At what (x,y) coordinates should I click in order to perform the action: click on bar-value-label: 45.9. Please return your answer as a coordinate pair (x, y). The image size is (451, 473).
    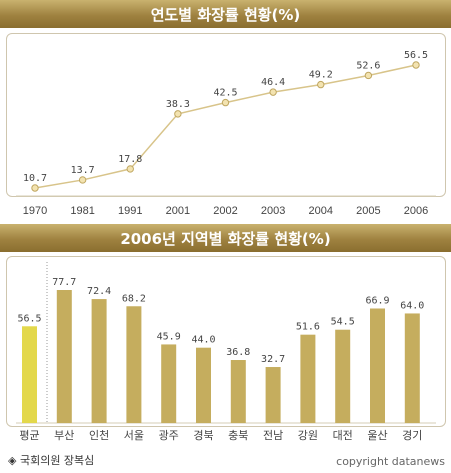
    Looking at the image, I should click on (169, 336).